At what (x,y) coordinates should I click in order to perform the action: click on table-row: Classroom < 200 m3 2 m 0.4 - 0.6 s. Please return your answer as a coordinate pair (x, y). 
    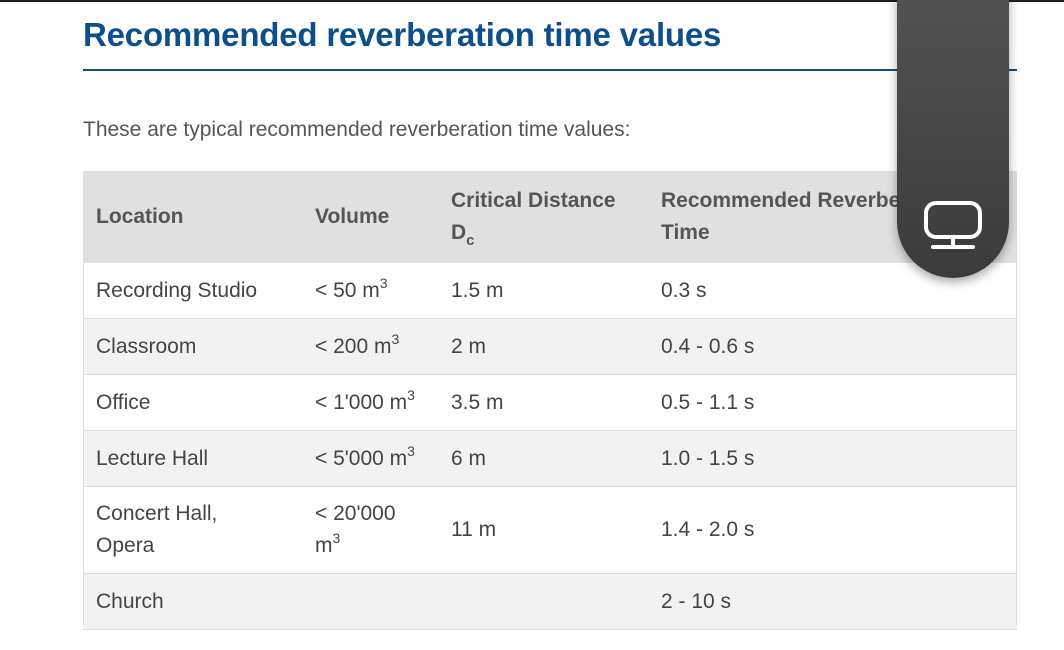
    Looking at the image, I should click on (550, 346).